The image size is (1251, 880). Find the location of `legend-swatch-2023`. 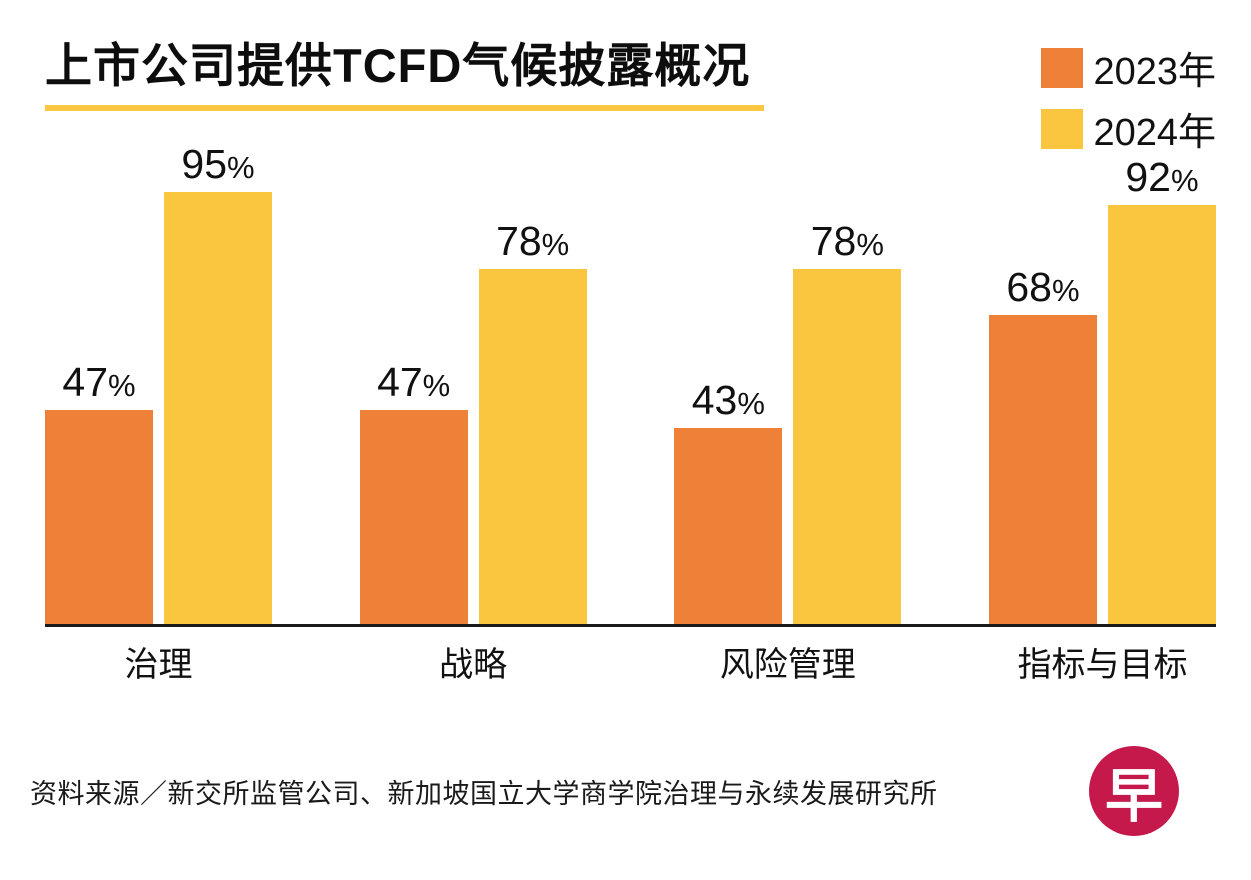

legend-swatch-2023 is located at coordinates (1062, 67).